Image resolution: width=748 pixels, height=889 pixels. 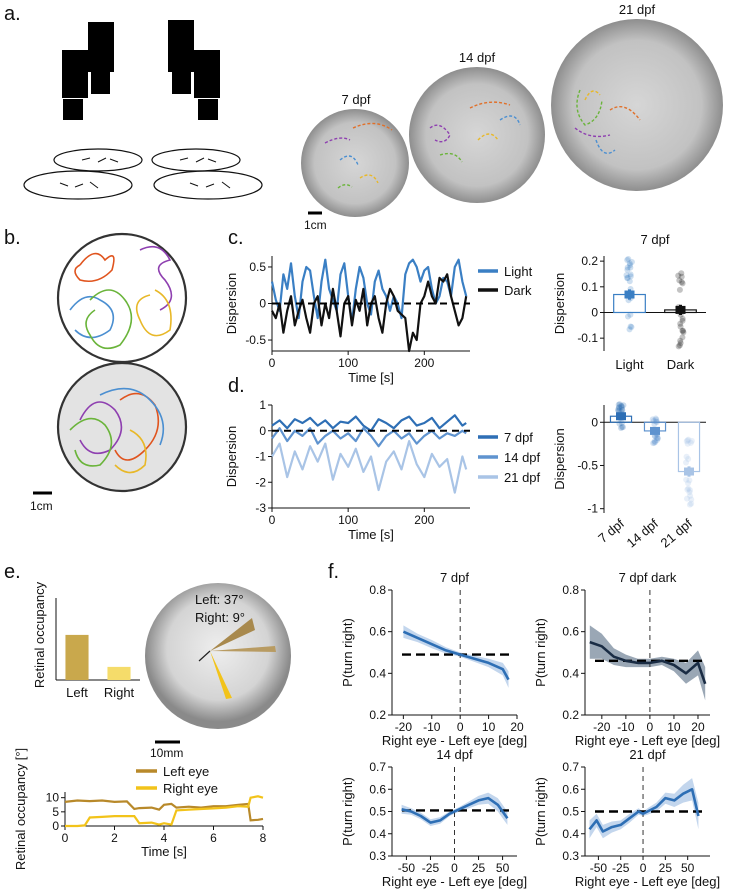 I want to click on category-label: Light, so click(x=629, y=364).